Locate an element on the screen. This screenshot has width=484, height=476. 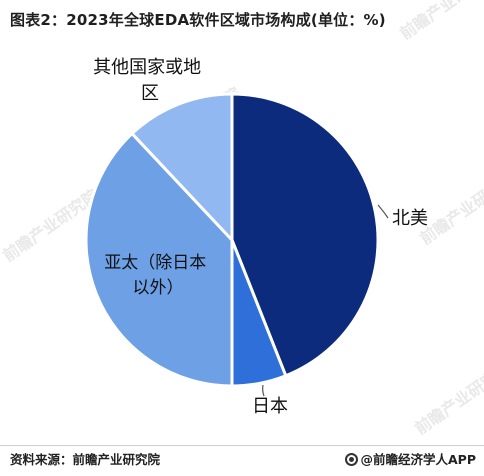
leader-line-north-america is located at coordinates (383, 211).